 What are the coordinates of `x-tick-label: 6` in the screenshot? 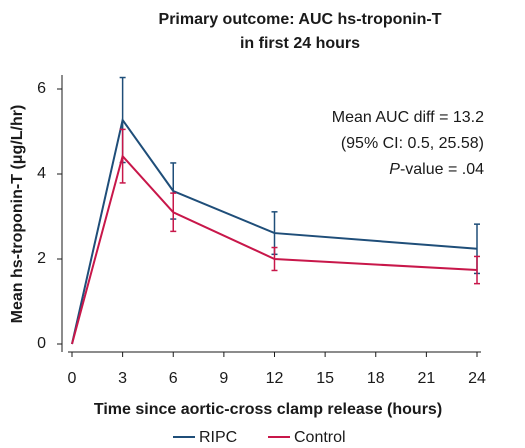 It's located at (173, 378).